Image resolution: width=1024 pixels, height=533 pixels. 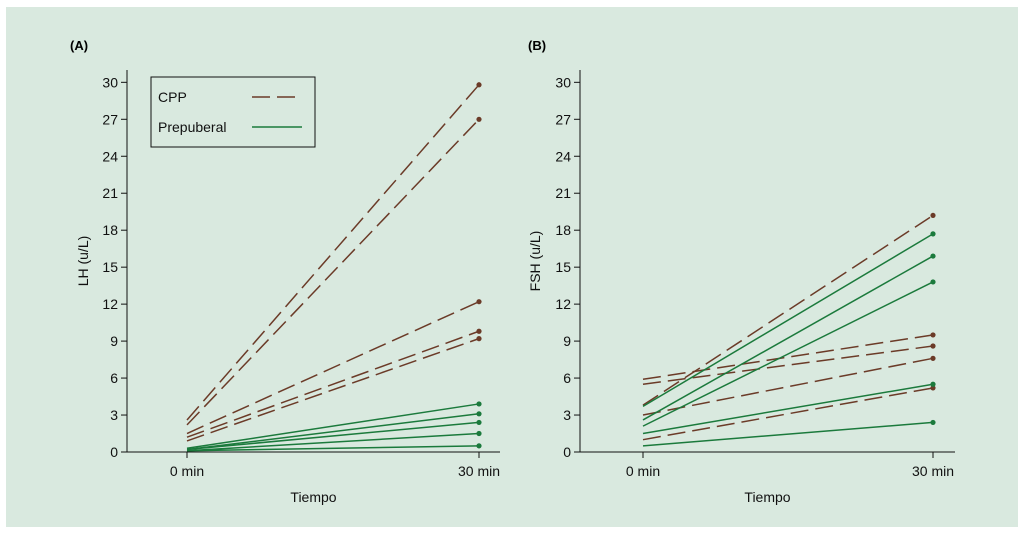 I want to click on legend: CPP Prepuberal, so click(x=233, y=112).